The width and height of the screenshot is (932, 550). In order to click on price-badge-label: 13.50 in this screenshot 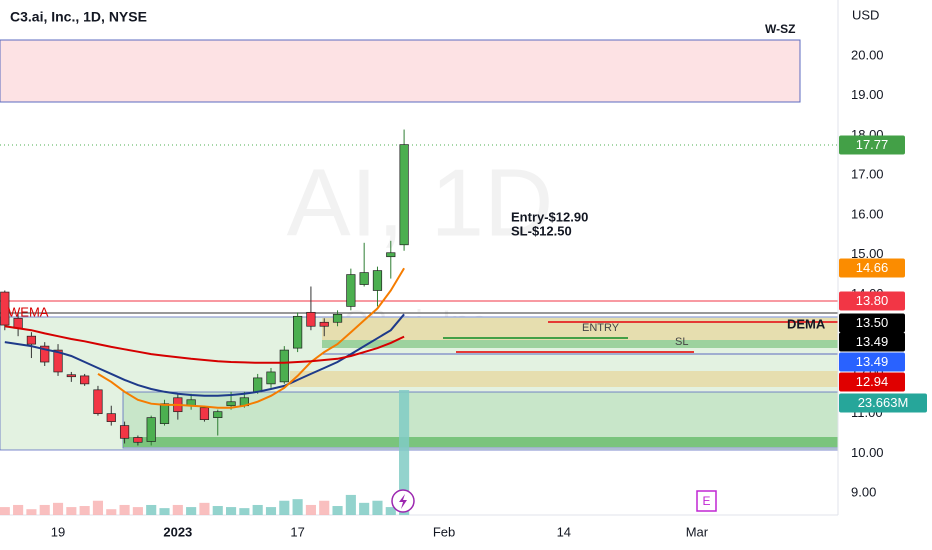, I will do `click(872, 322)`.